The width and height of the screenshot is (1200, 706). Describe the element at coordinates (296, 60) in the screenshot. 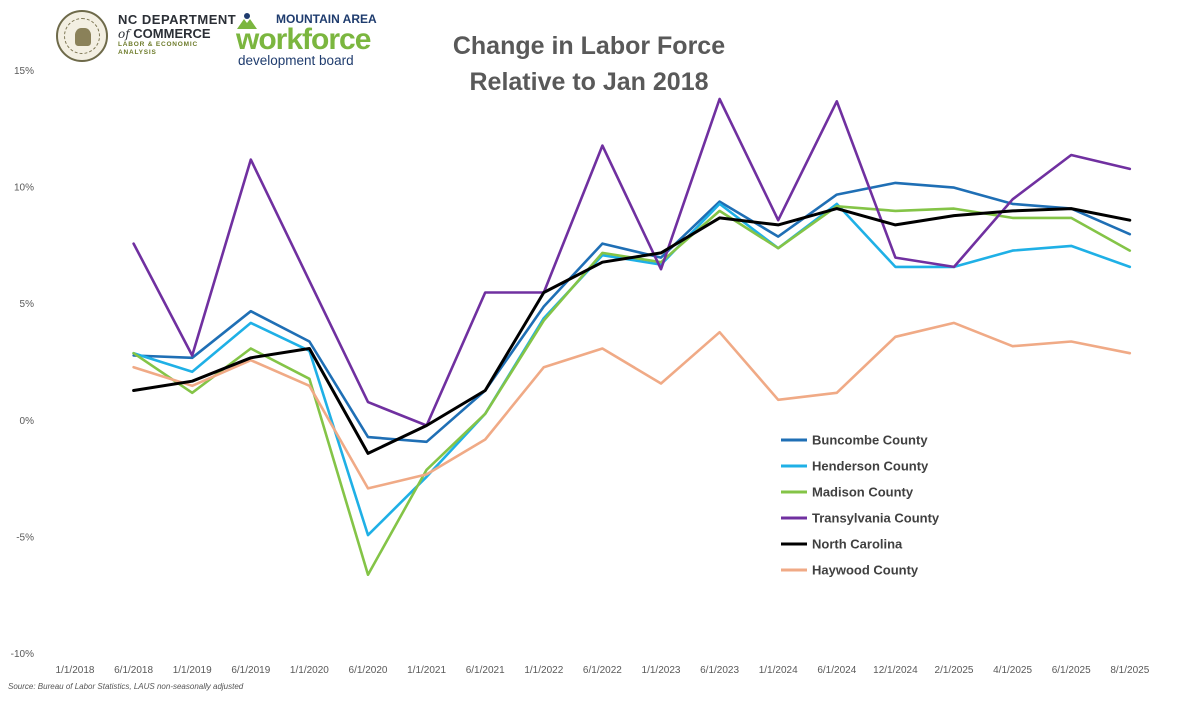

I see `logo-mawdb-line3: development board` at that location.